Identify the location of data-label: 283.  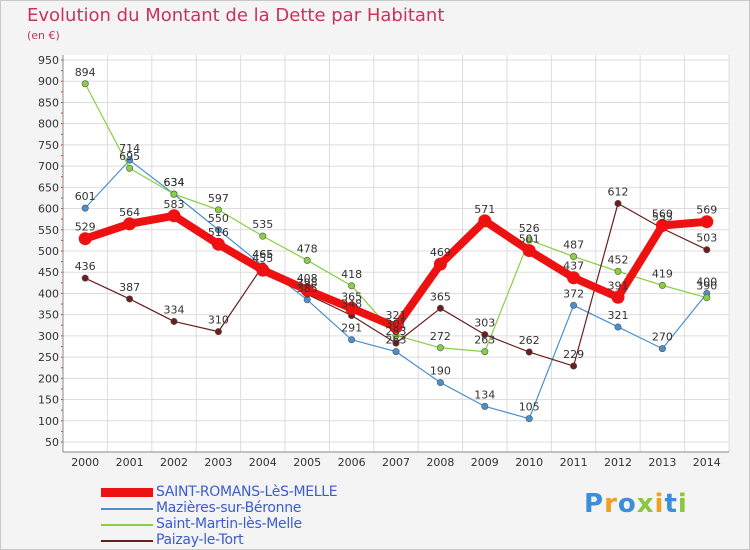
(396, 331).